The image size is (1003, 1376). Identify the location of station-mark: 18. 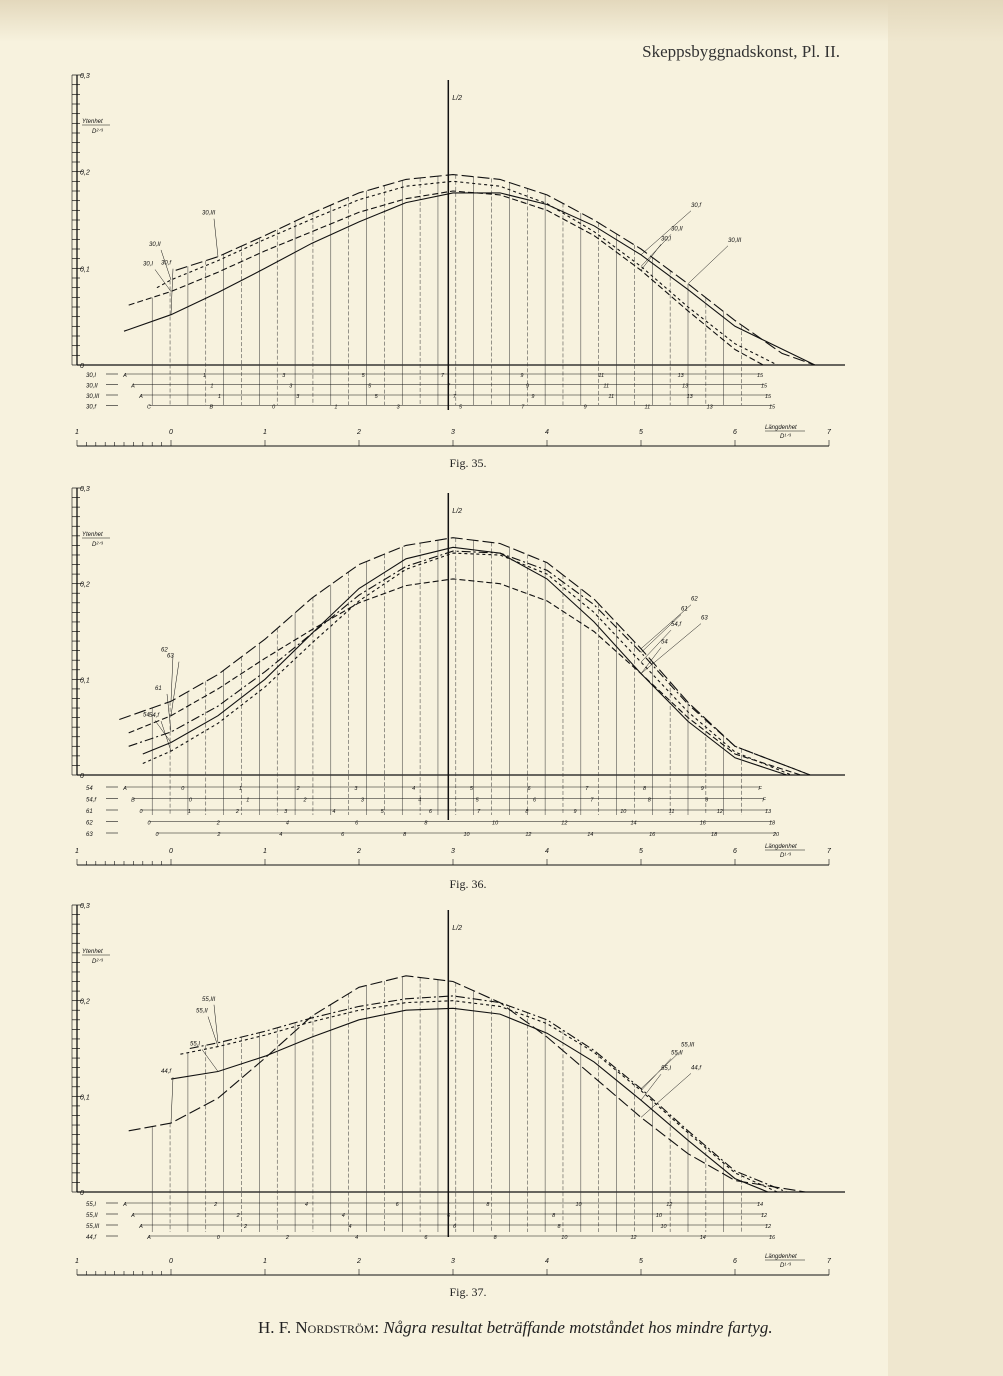
(714, 835).